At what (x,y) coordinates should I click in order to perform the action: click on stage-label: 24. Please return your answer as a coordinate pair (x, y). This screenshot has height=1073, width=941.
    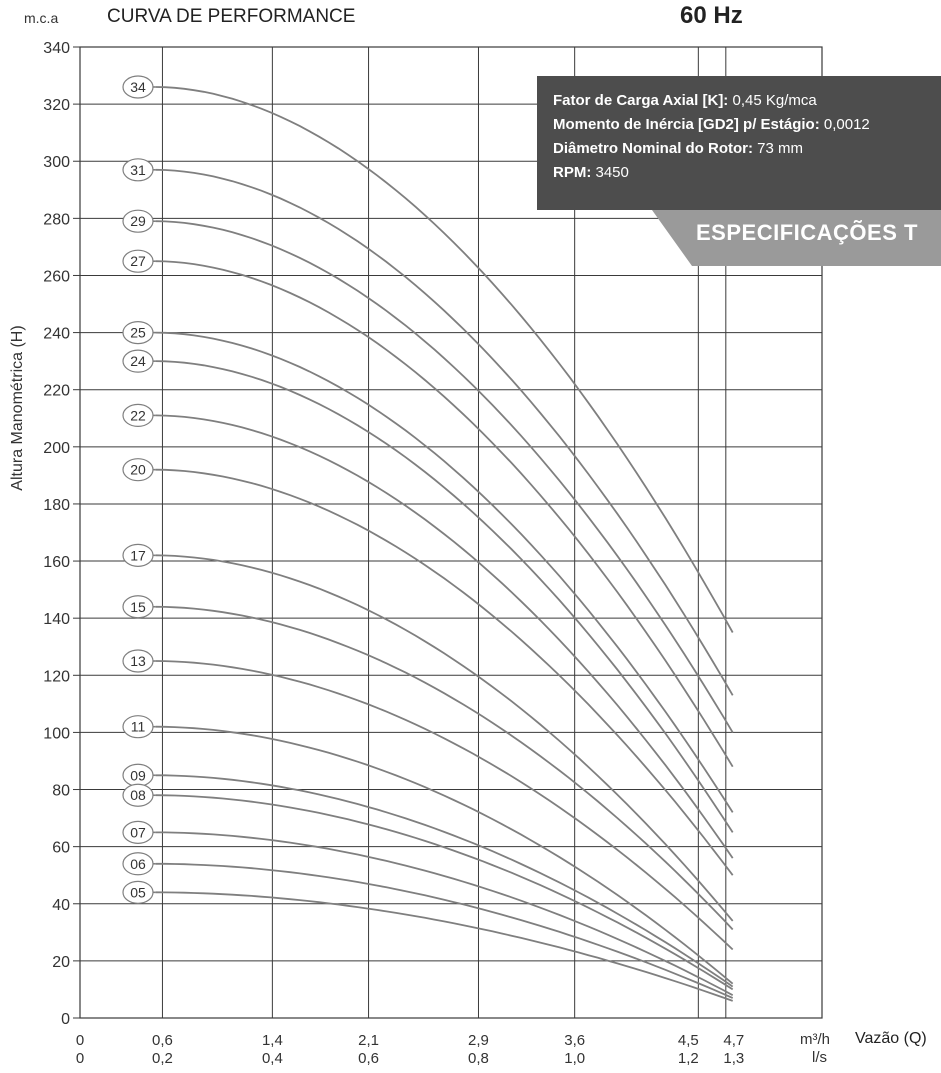
    Looking at the image, I should click on (138, 361).